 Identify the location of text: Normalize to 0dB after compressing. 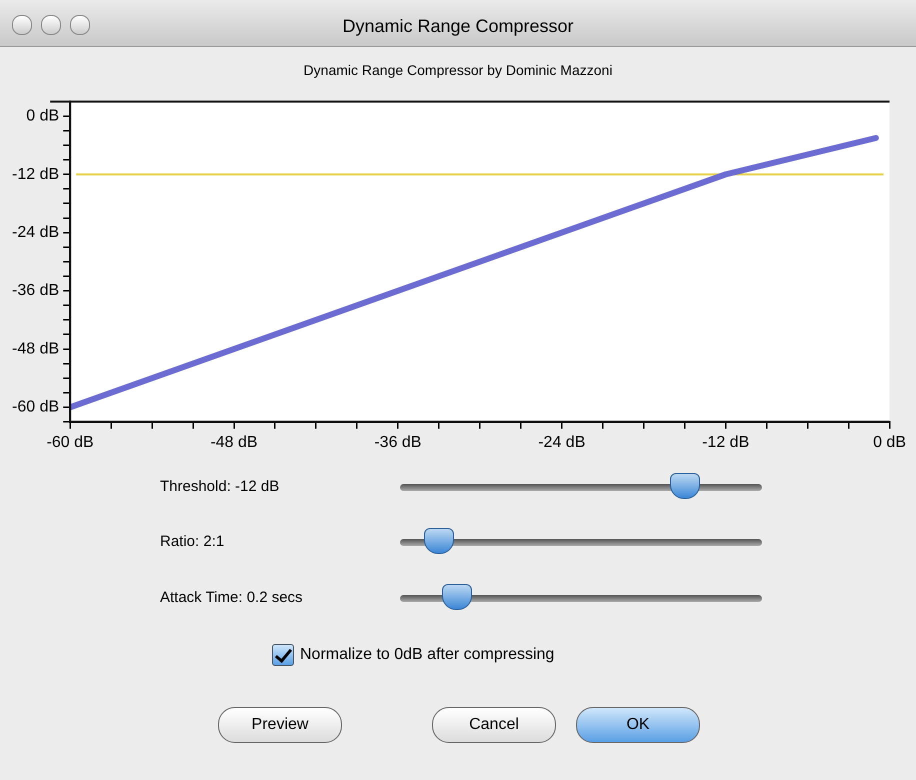
(427, 655).